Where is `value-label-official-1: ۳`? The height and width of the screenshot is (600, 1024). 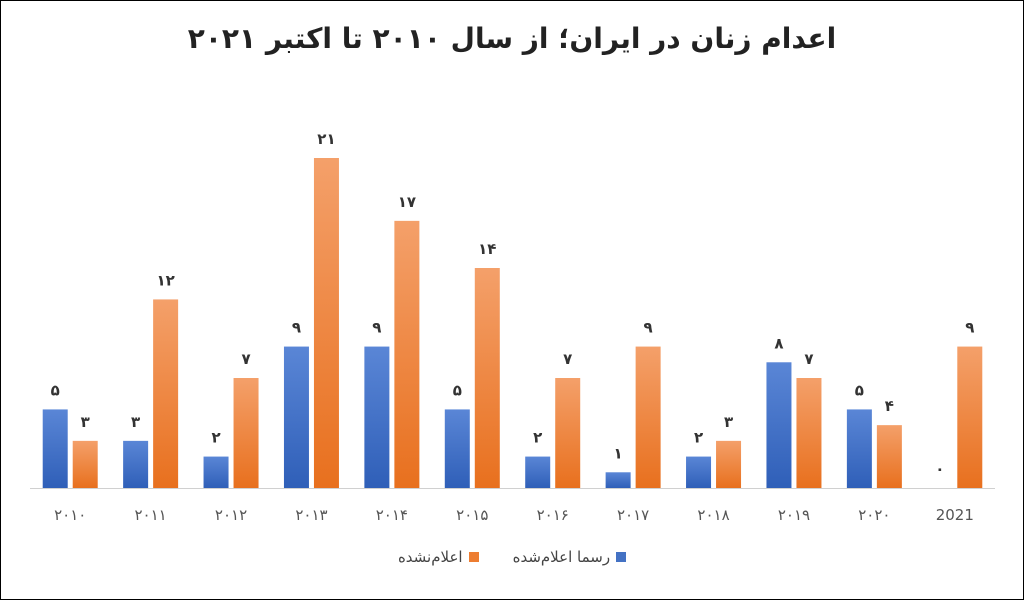
value-label-official-1: ۳ is located at coordinates (135, 422).